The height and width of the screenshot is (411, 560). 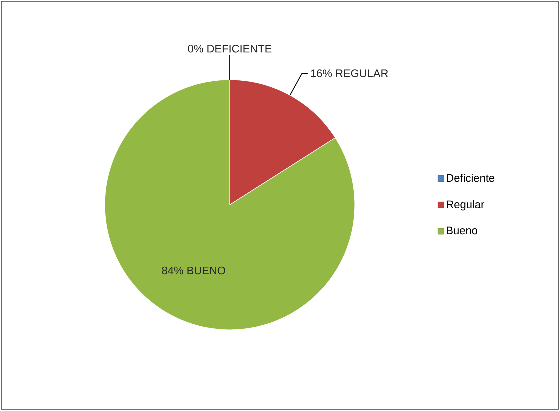 What do you see at coordinates (466, 205) in the screenshot?
I see `legend-label: Regular` at bounding box center [466, 205].